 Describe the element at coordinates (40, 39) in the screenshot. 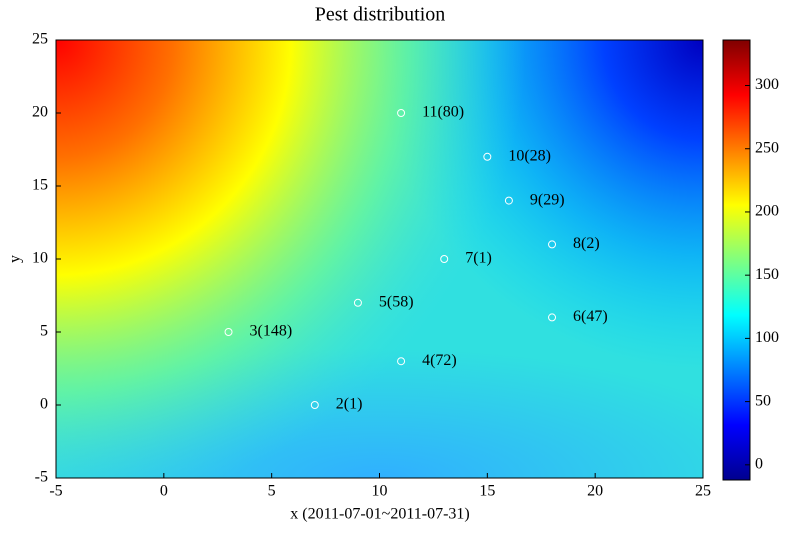

I see `y-tick-label: 25` at that location.